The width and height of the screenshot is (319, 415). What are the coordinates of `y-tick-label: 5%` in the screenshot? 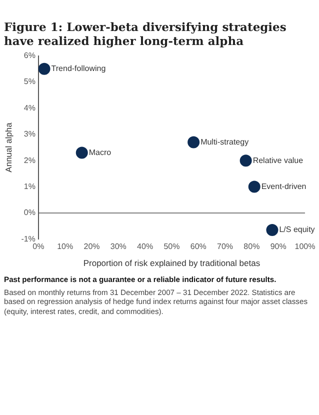 It's located at (30, 81).